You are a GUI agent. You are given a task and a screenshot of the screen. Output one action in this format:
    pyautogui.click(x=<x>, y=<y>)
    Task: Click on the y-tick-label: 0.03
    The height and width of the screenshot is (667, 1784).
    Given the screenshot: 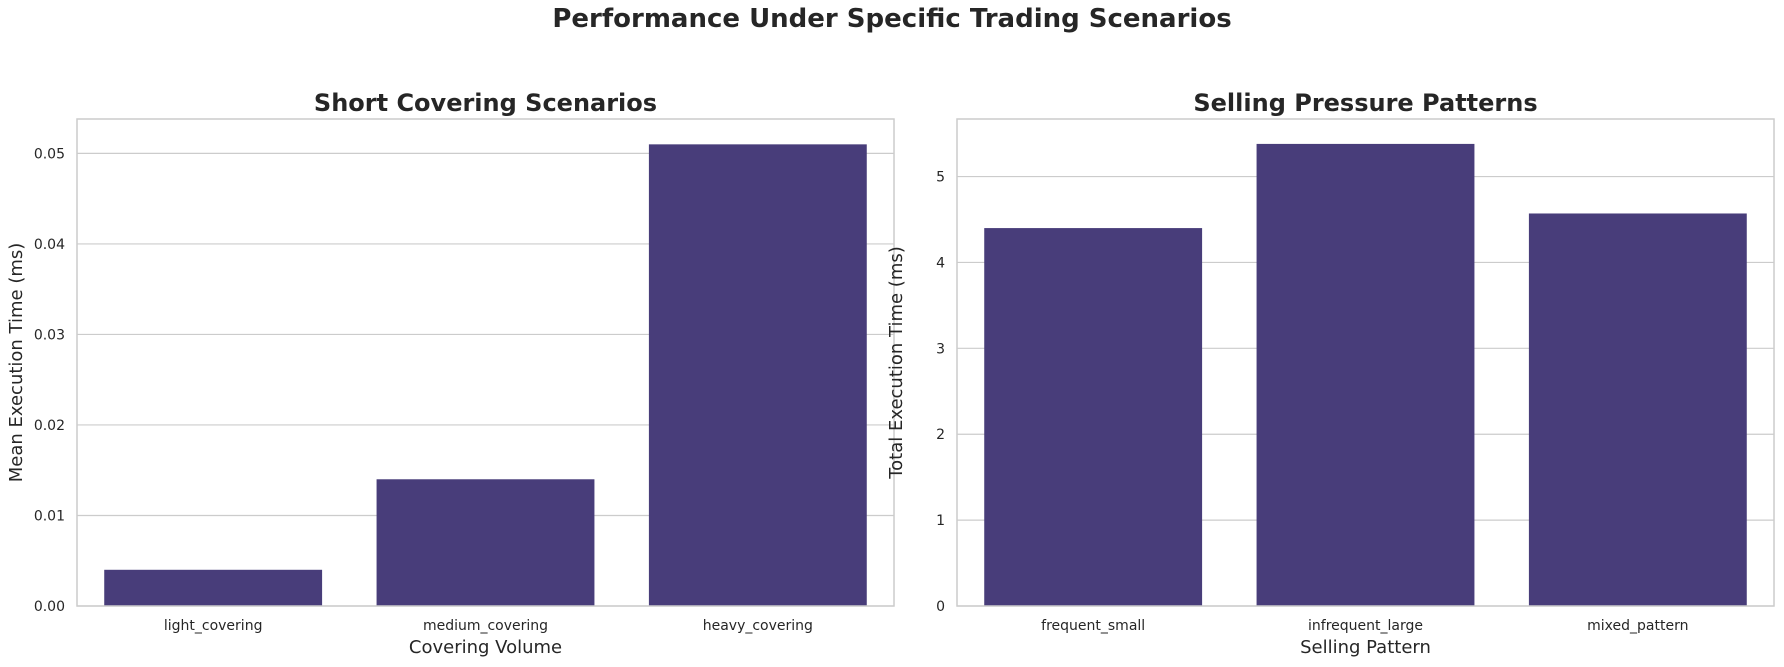 What is the action you would take?
    pyautogui.click(x=49, y=335)
    